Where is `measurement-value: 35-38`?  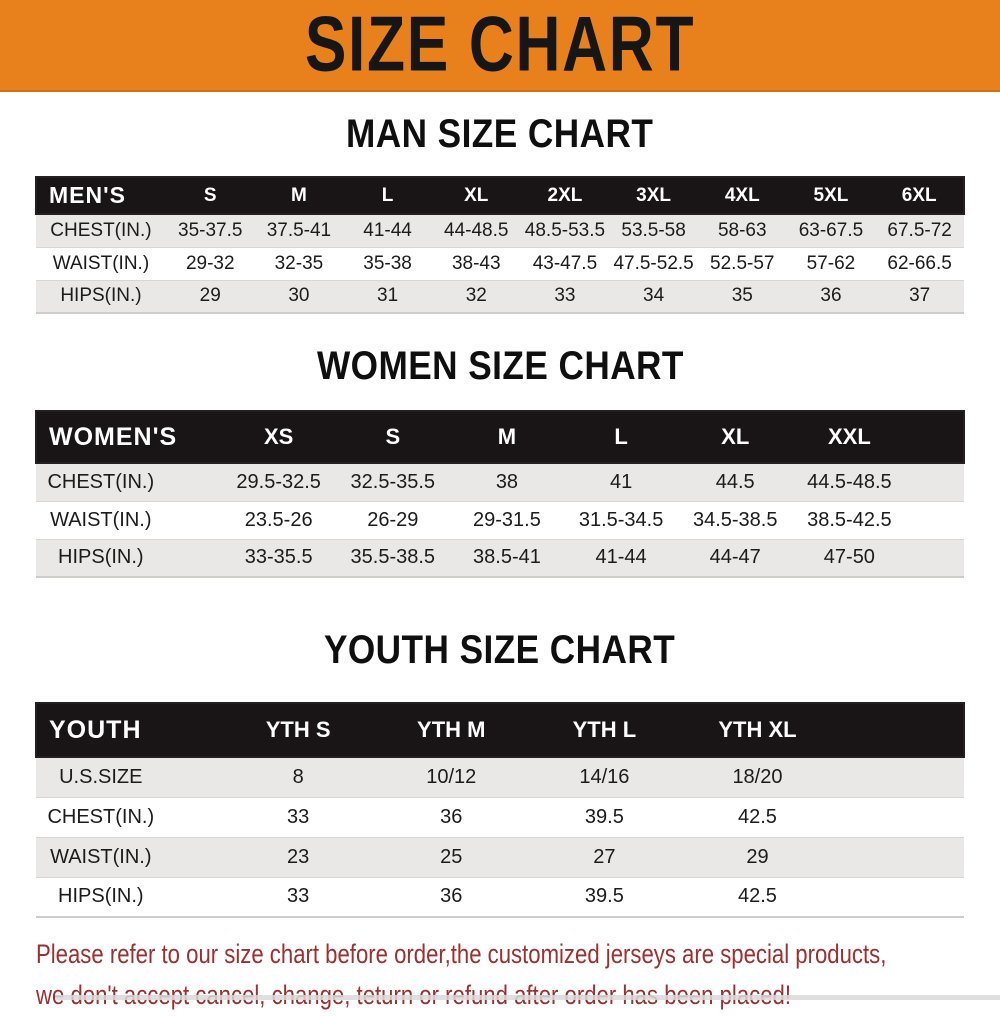 measurement-value: 35-38 is located at coordinates (387, 263).